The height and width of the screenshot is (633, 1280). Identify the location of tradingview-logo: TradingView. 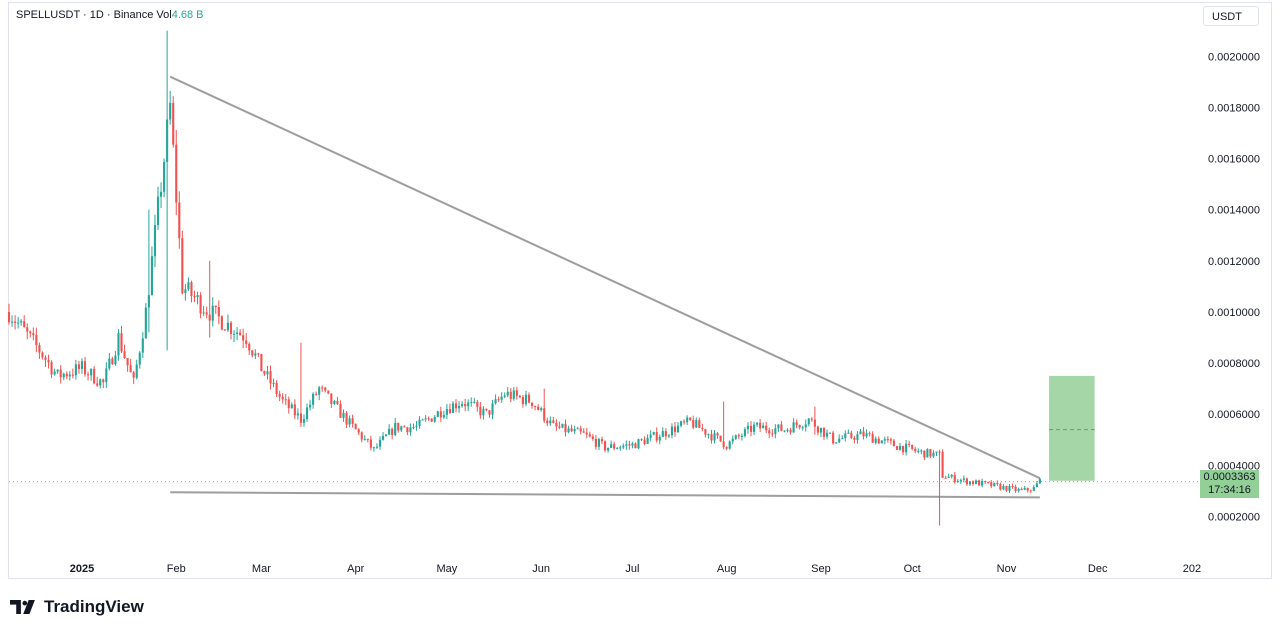
(77, 607).